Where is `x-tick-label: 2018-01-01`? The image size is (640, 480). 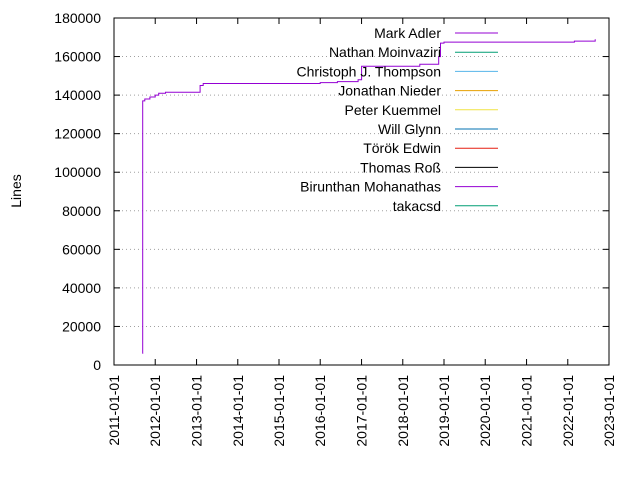 x-tick-label: 2018-01-01 is located at coordinates (403, 411).